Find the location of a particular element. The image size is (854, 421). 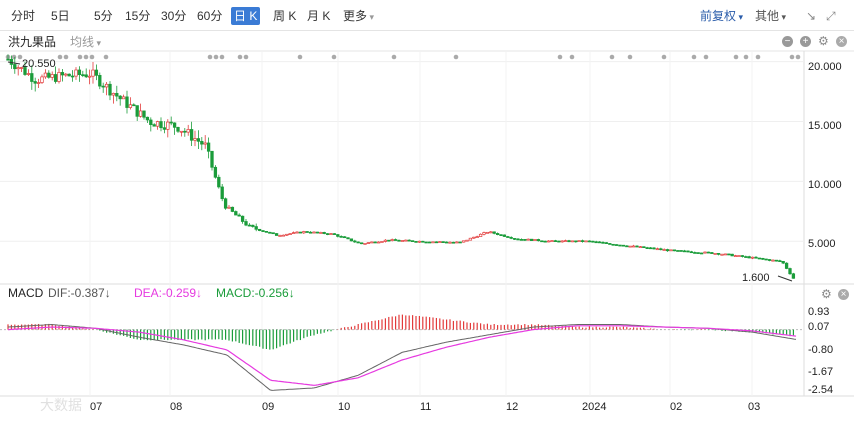

gear-icon: ⚙ is located at coordinates (823, 41).